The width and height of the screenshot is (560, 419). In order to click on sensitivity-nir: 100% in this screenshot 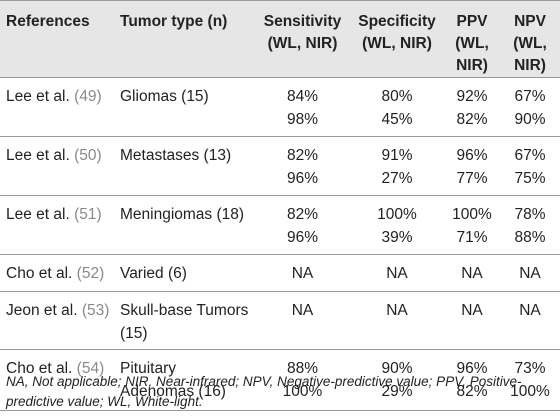, I will do `click(302, 391)`.